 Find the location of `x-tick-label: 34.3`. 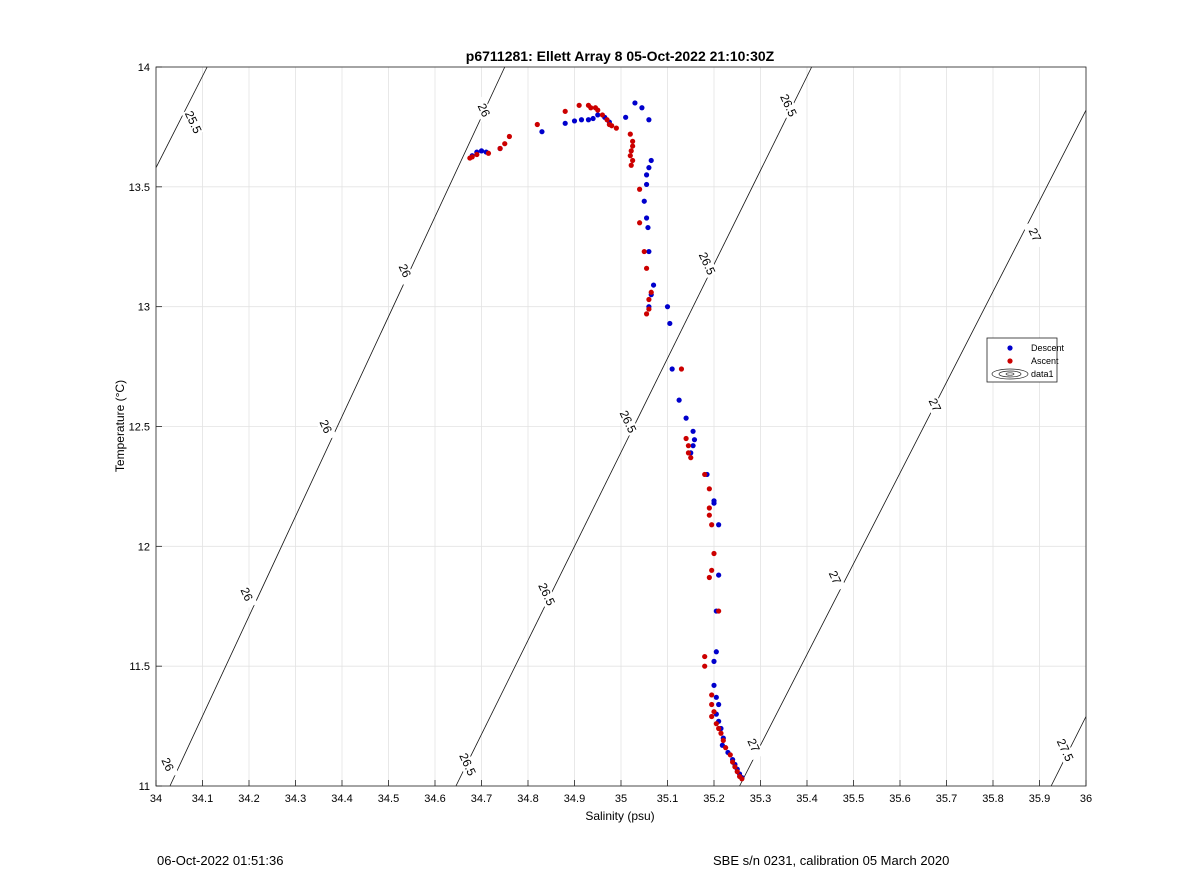

x-tick-label: 34.3 is located at coordinates (295, 799).